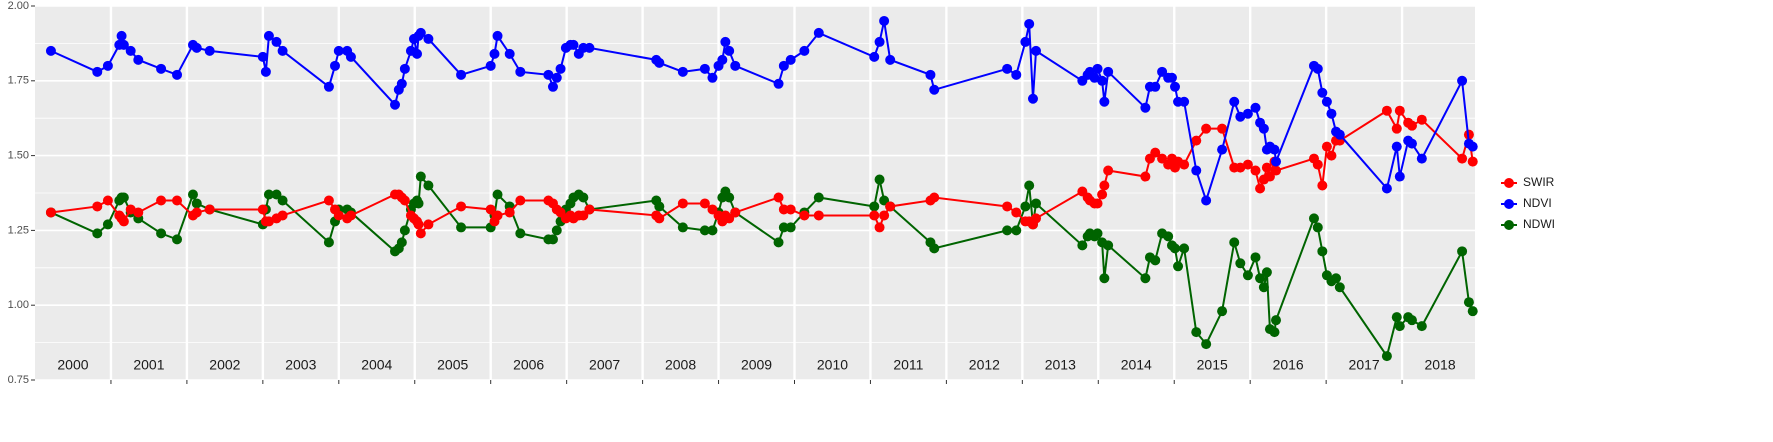 The height and width of the screenshot is (442, 1773). Describe the element at coordinates (72, 365) in the screenshot. I see `year-label: 2000` at that location.